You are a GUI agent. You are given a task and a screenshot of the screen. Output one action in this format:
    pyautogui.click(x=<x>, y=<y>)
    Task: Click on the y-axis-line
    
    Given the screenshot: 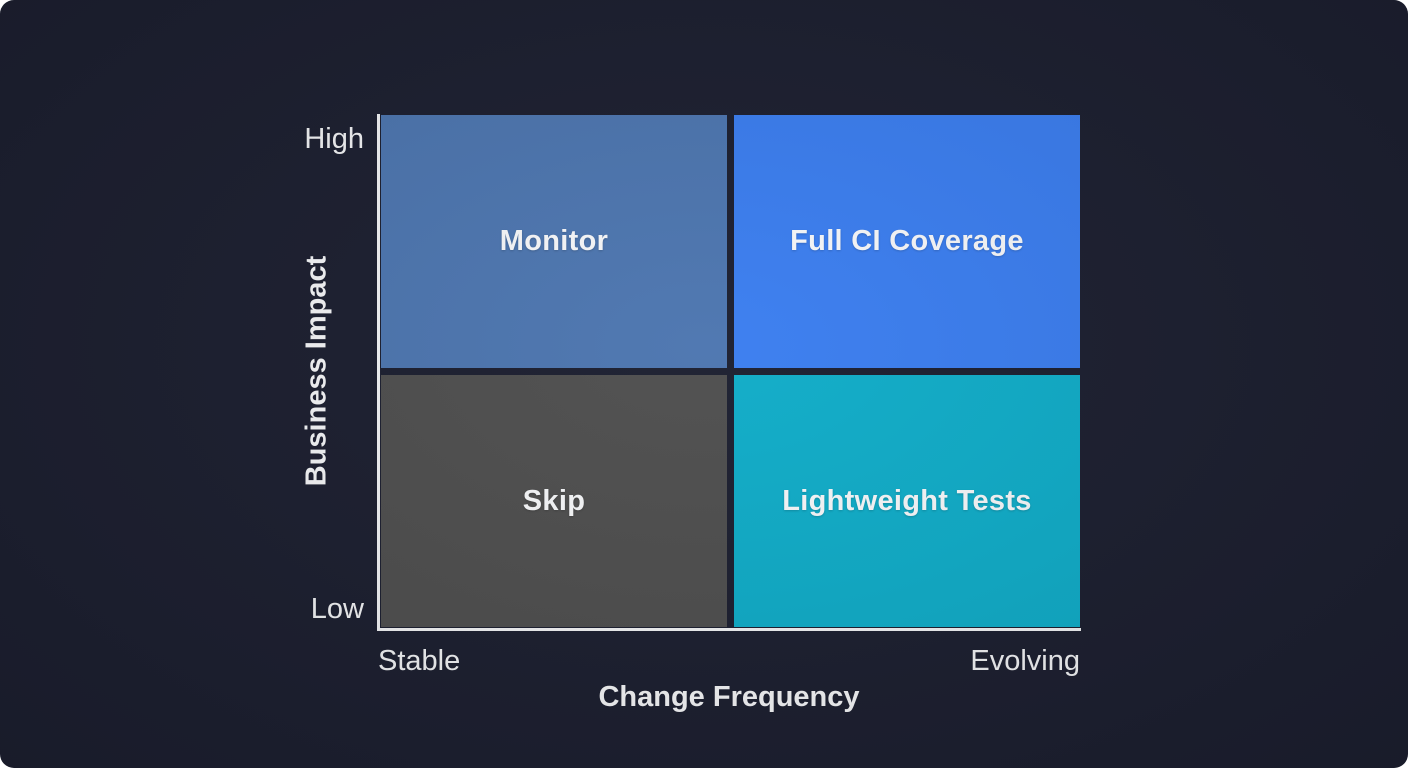 What is the action you would take?
    pyautogui.click(x=378, y=372)
    